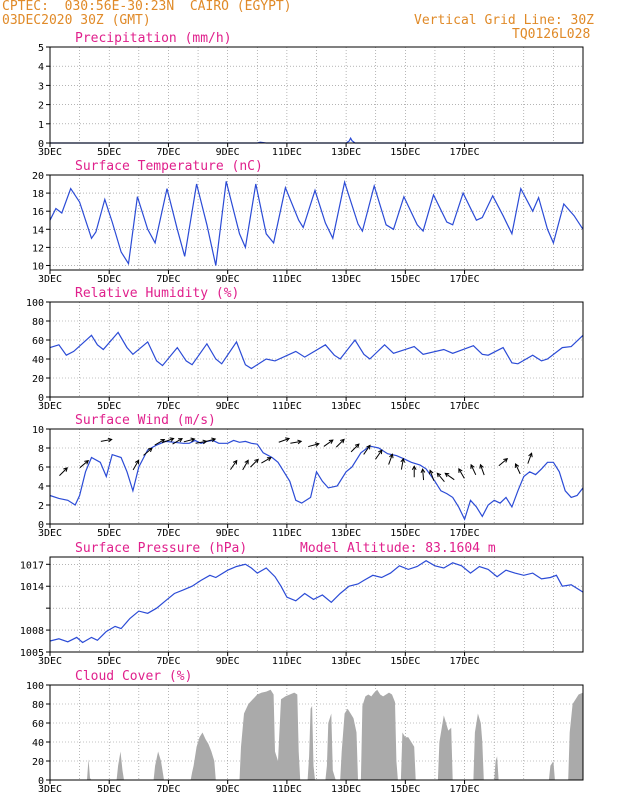 The width and height of the screenshot is (618, 800). I want to click on y-tick-label: 1, so click(41, 125).